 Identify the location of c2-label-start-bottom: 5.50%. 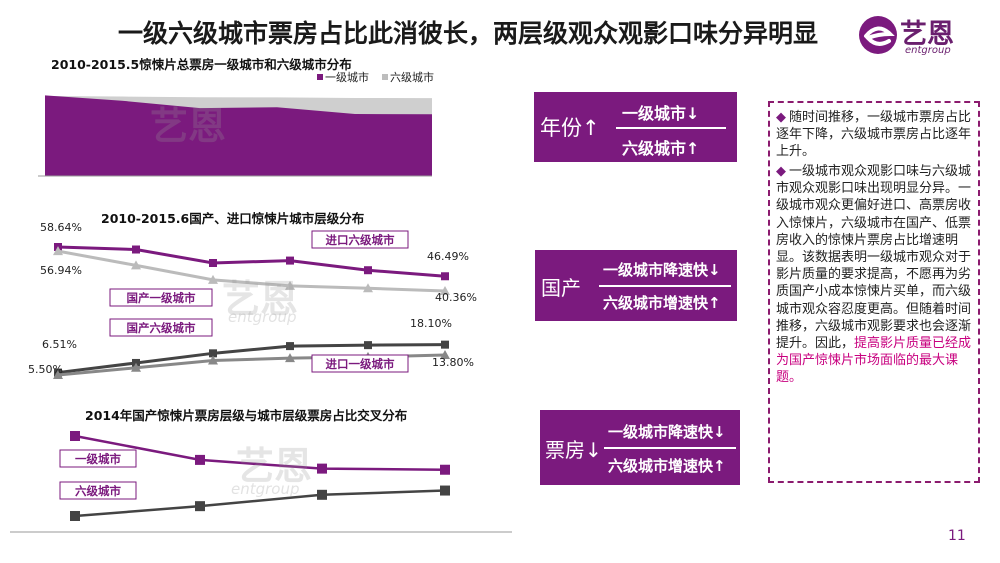
(45, 369).